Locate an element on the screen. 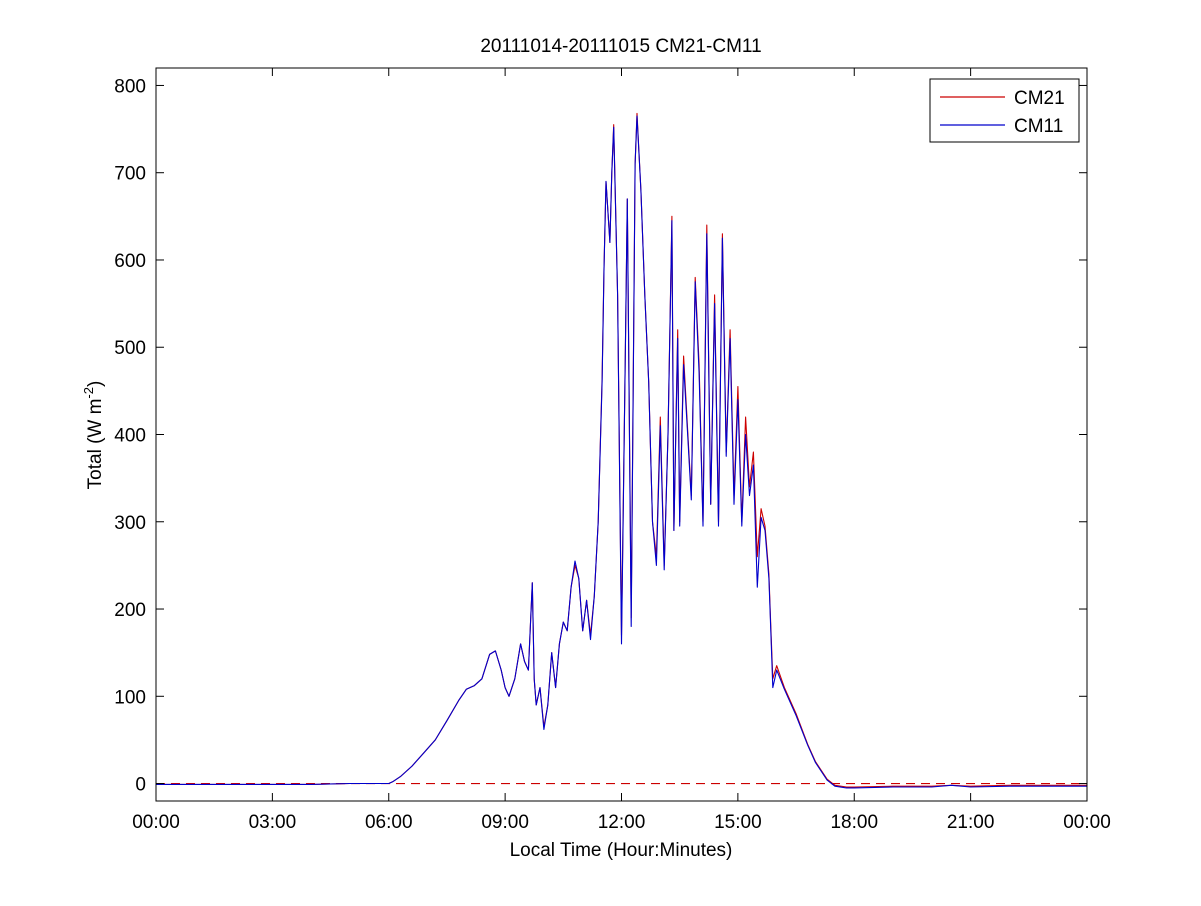  y-axis-label-superscript: -2 is located at coordinates (88, 393).